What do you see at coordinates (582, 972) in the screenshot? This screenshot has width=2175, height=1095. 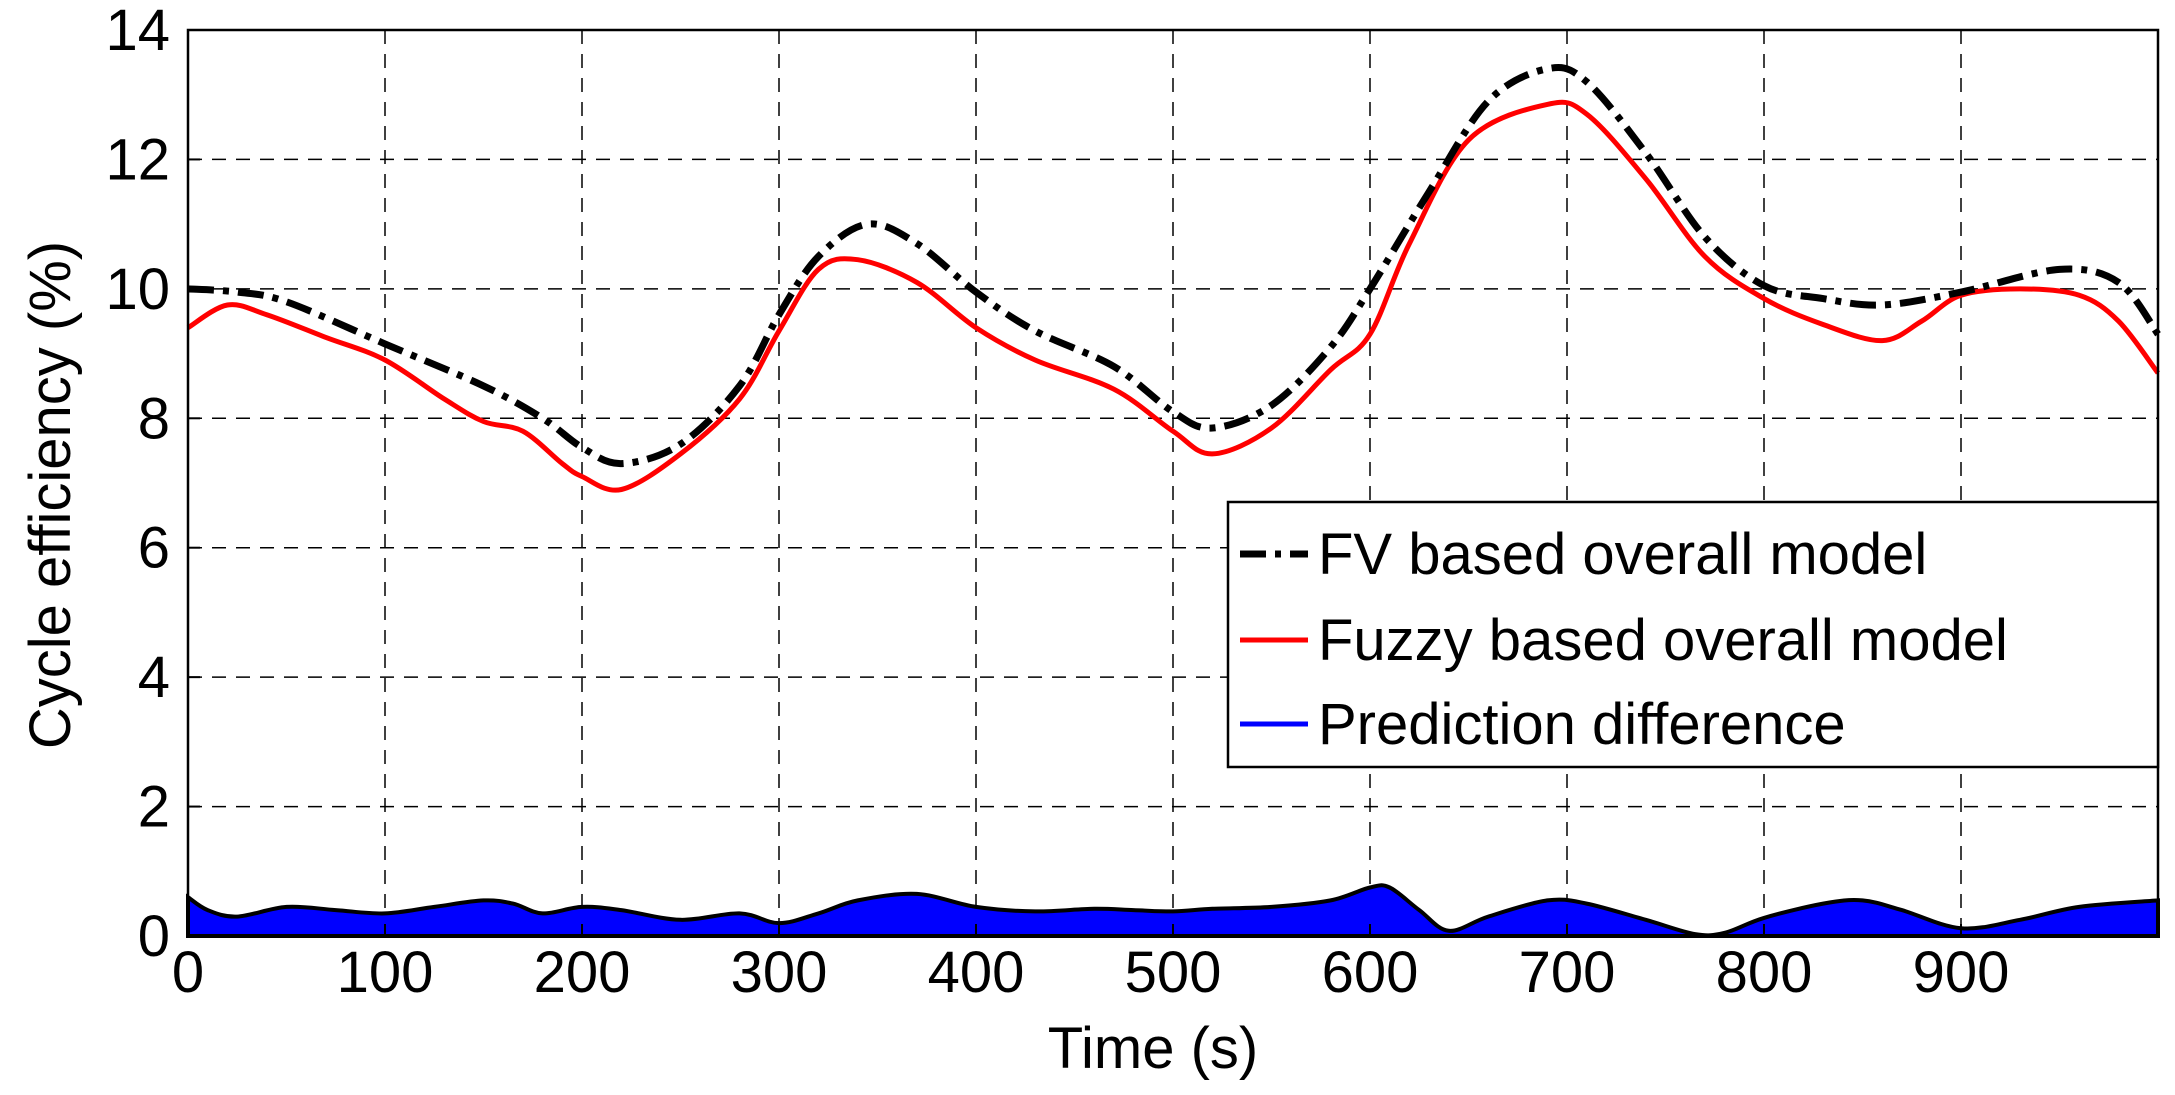 I see `x-tick-label: 200` at bounding box center [582, 972].